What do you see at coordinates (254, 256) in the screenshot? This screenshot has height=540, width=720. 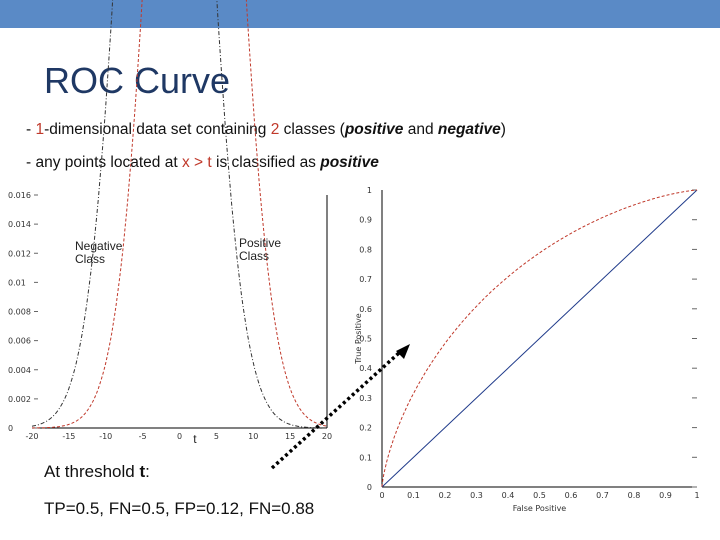 I see `positive-class-label: Class` at bounding box center [254, 256].